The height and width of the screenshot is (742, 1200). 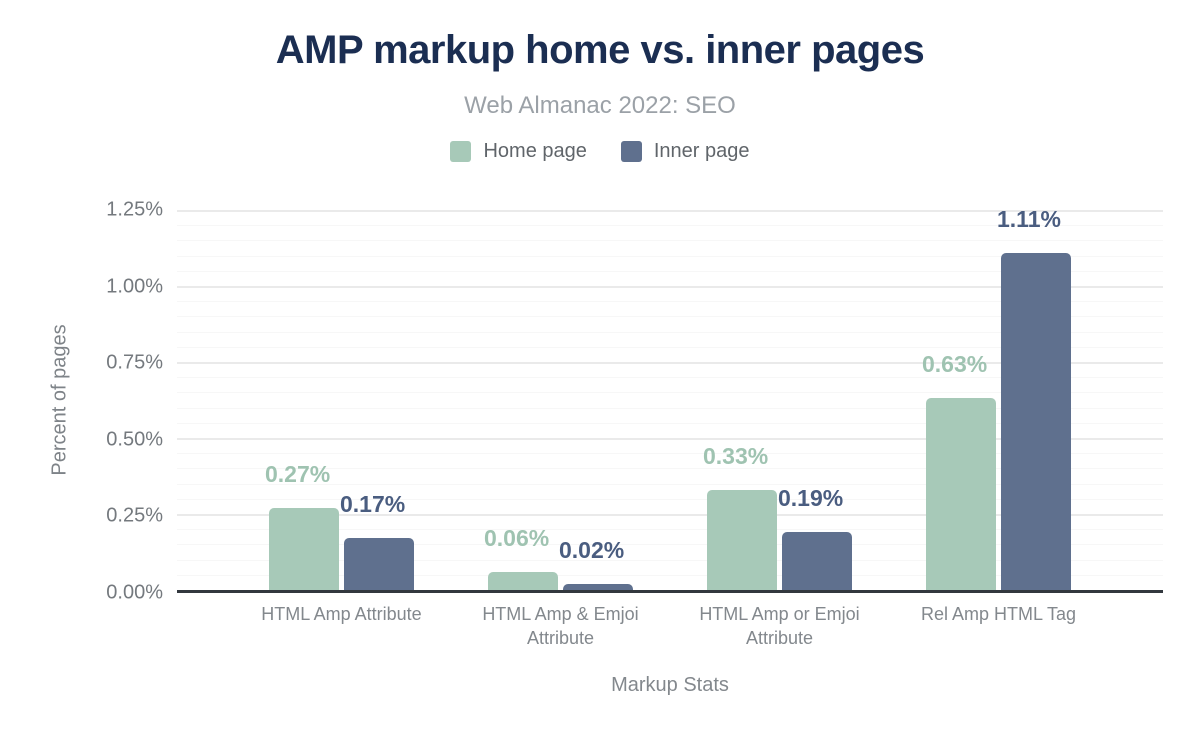 What do you see at coordinates (998, 626) in the screenshot?
I see `x-tick-cell: Rel Amp HTML Tag` at bounding box center [998, 626].